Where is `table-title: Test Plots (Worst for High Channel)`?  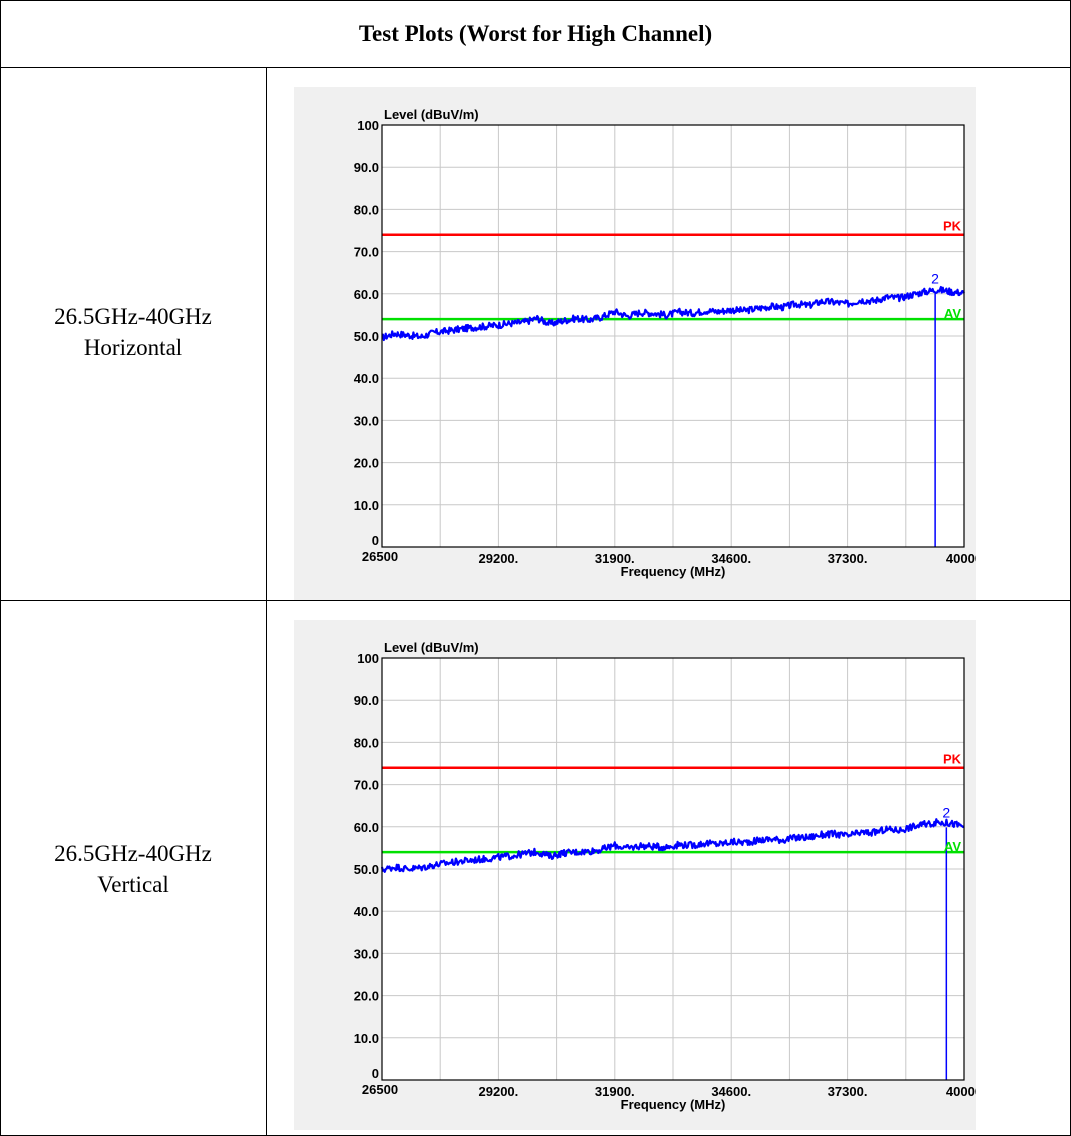 table-title: Test Plots (Worst for High Channel) is located at coordinates (535, 33).